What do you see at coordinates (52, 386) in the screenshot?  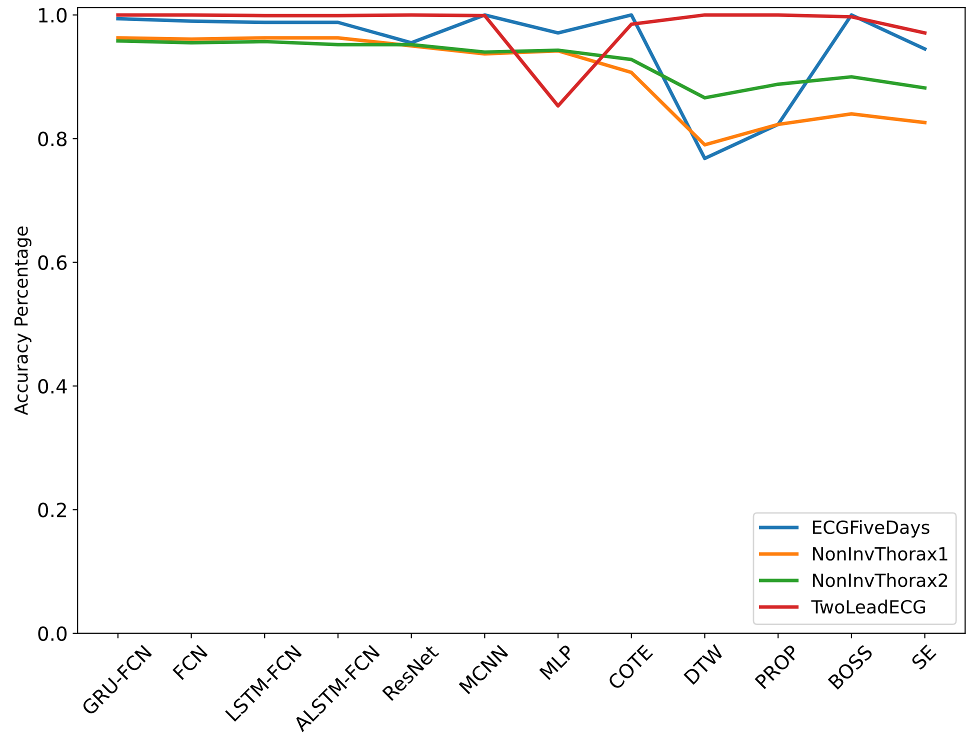 I see `y-tick-label: 0.4` at bounding box center [52, 386].